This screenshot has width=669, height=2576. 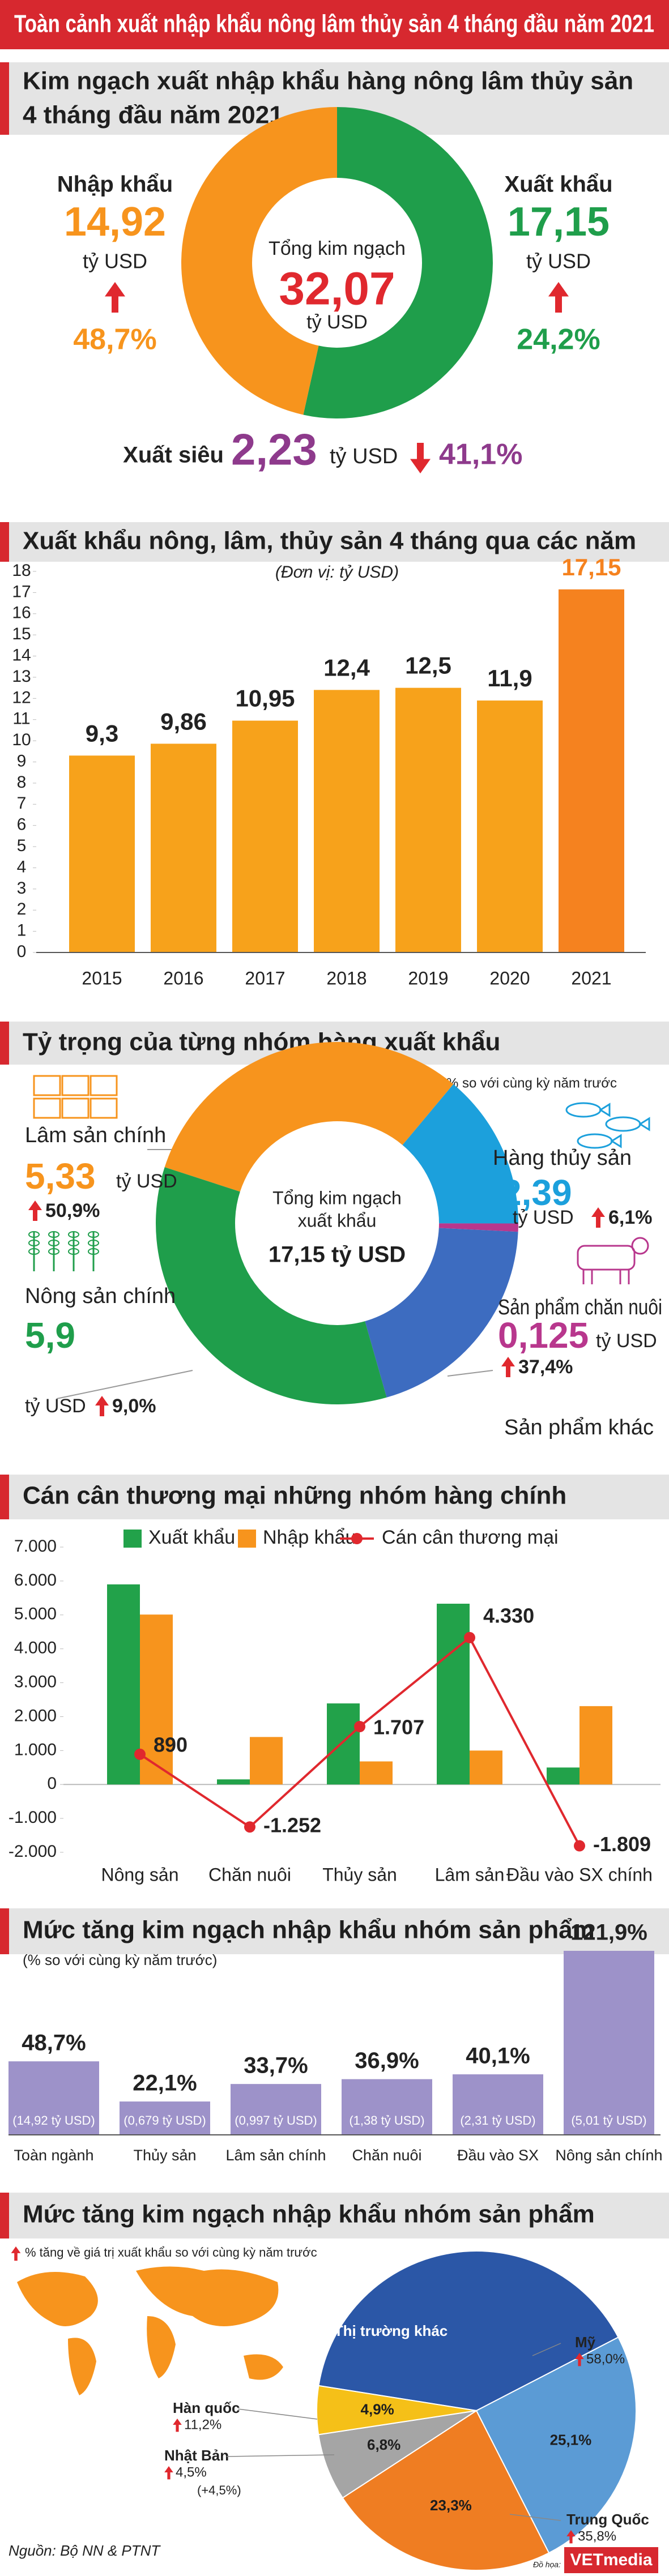 I want to click on value-label: 890, so click(x=171, y=1744).